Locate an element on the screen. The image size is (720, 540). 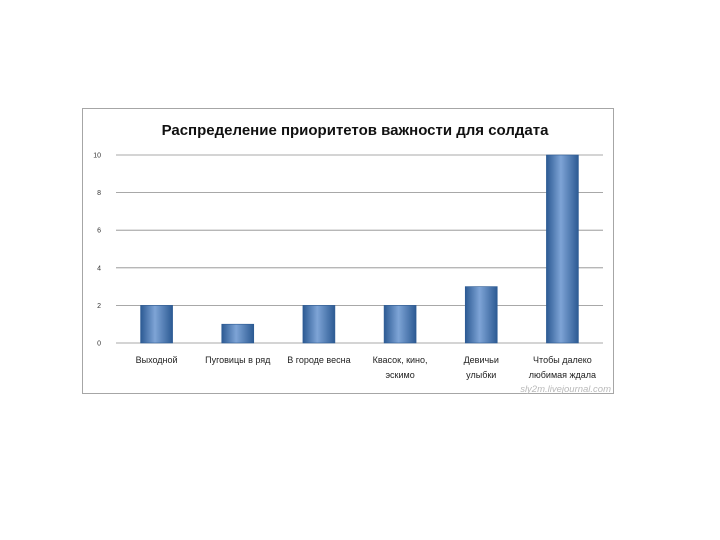
x-category-label: Выходной is located at coordinates (157, 360).